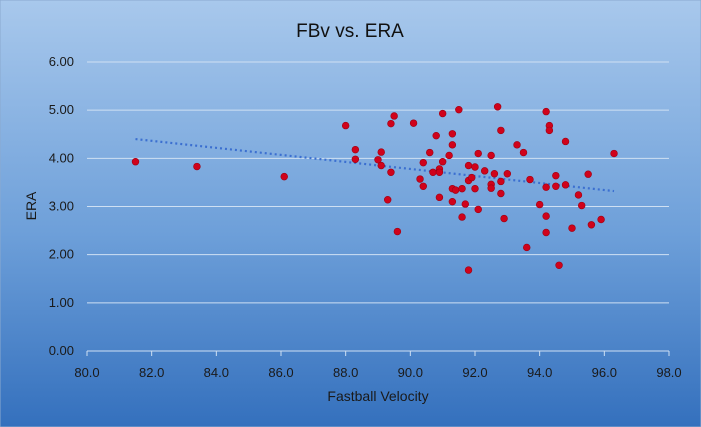 The height and width of the screenshot is (427, 701). I want to click on y-tick-label: 6.00, so click(61, 61).